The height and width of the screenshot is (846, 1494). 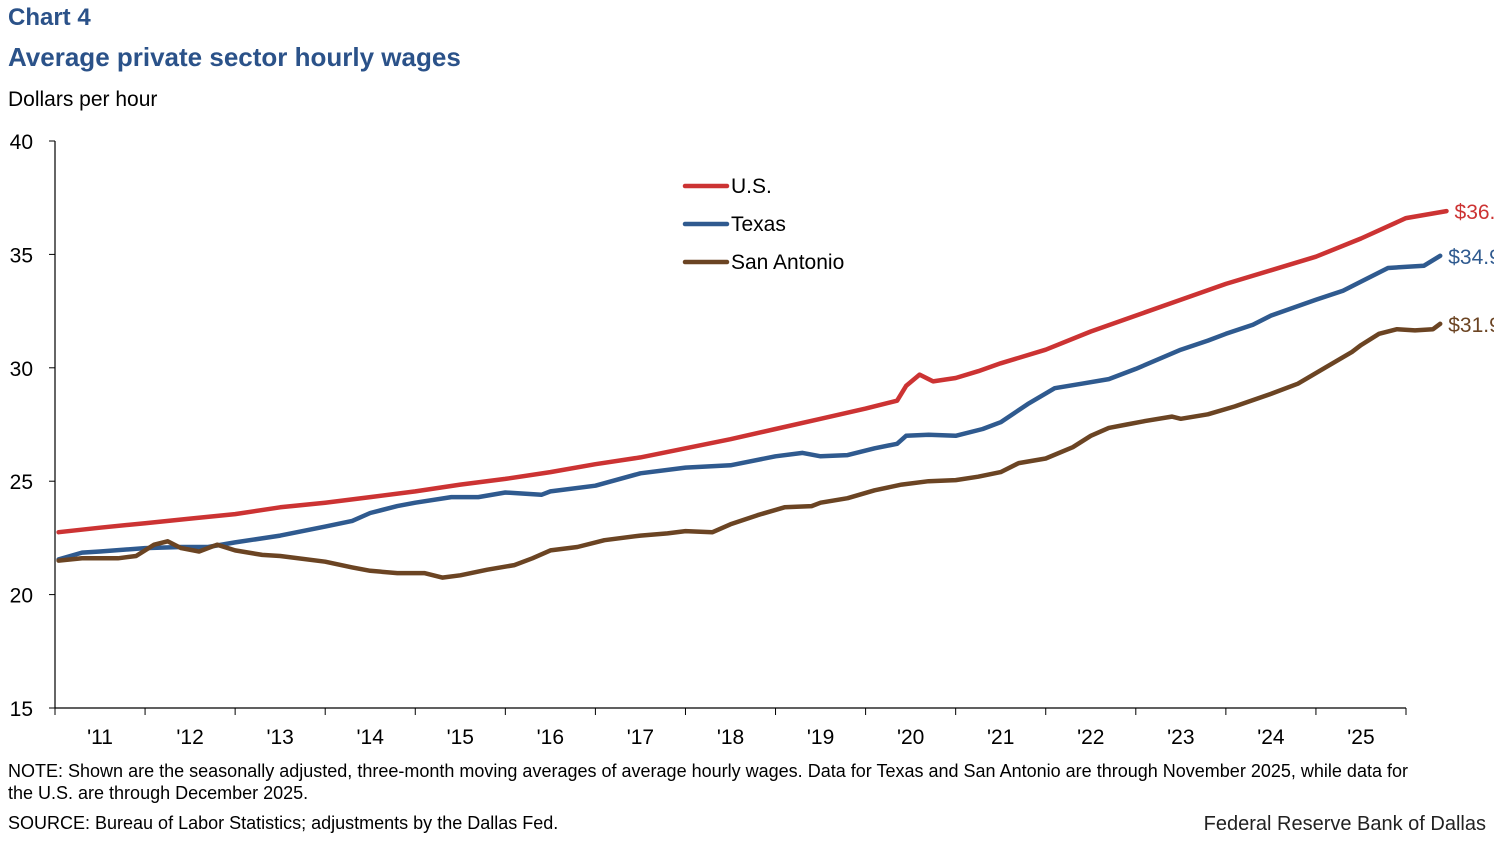 I want to click on x-tick-label: '11, so click(x=100, y=737).